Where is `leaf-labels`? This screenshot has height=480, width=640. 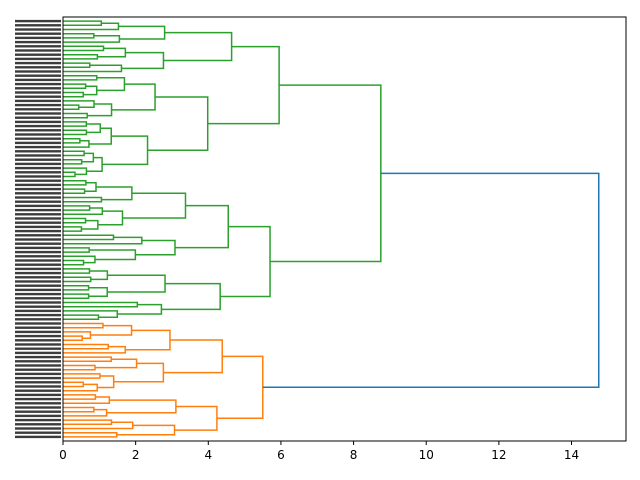
leaf-labels is located at coordinates (38, 229).